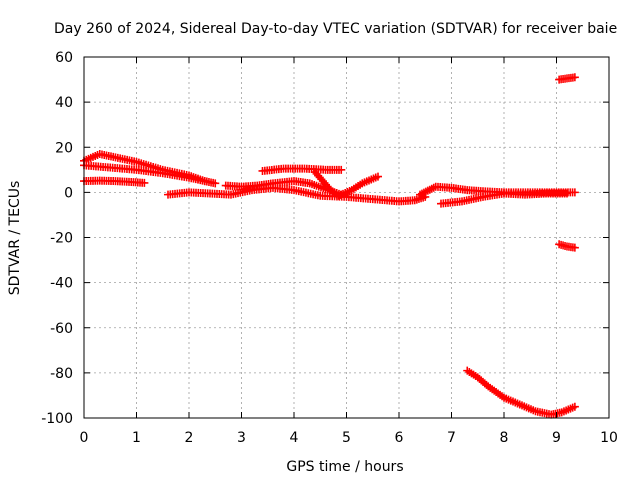 This screenshot has width=640, height=480. I want to click on x-tick-label: 9, so click(556, 438).